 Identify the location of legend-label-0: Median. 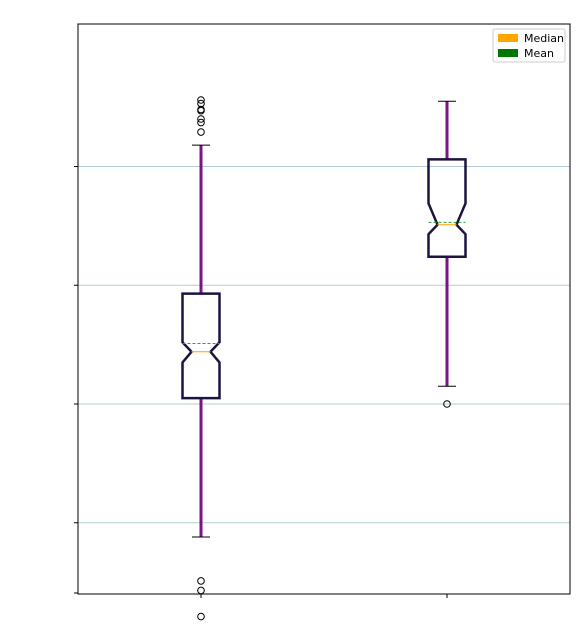
(544, 38).